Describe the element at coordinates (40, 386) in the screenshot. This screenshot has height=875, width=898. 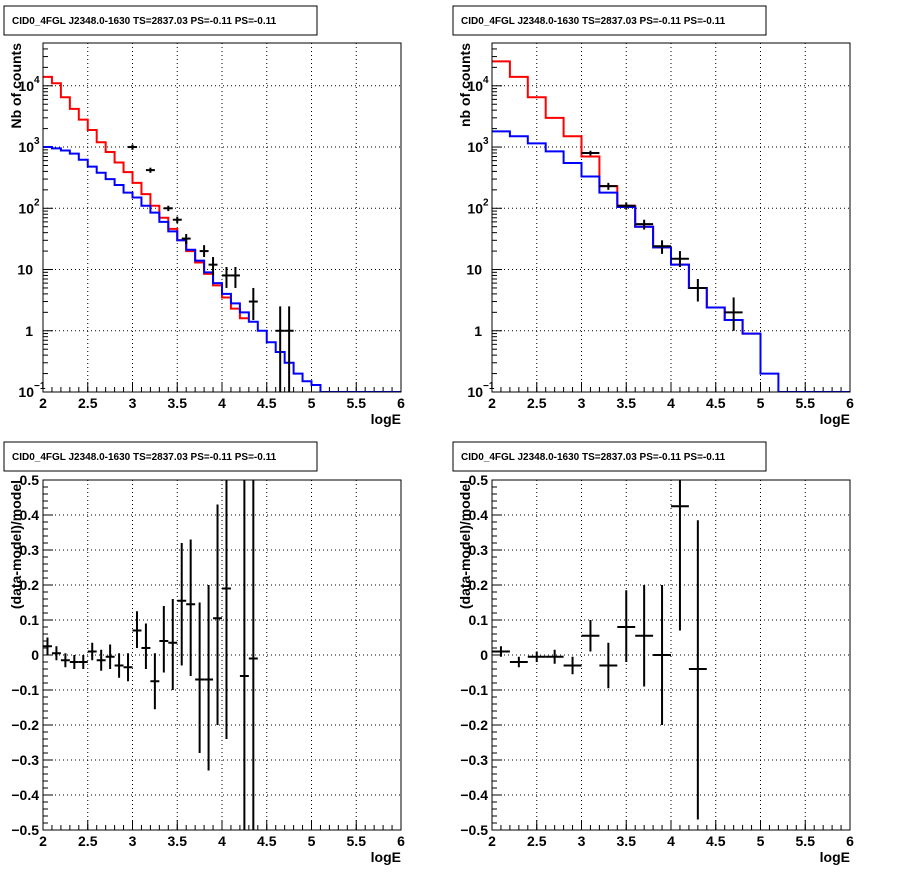
I see `y-tick-exponent: −1` at that location.